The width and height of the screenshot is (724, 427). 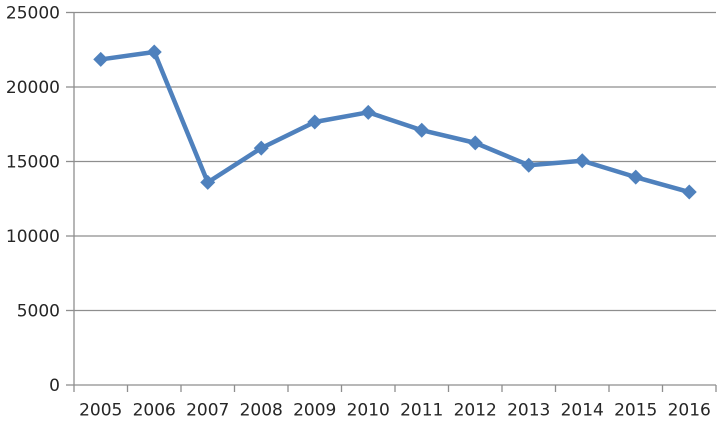 I want to click on y-axis-tick-label: 20000, so click(x=33, y=88).